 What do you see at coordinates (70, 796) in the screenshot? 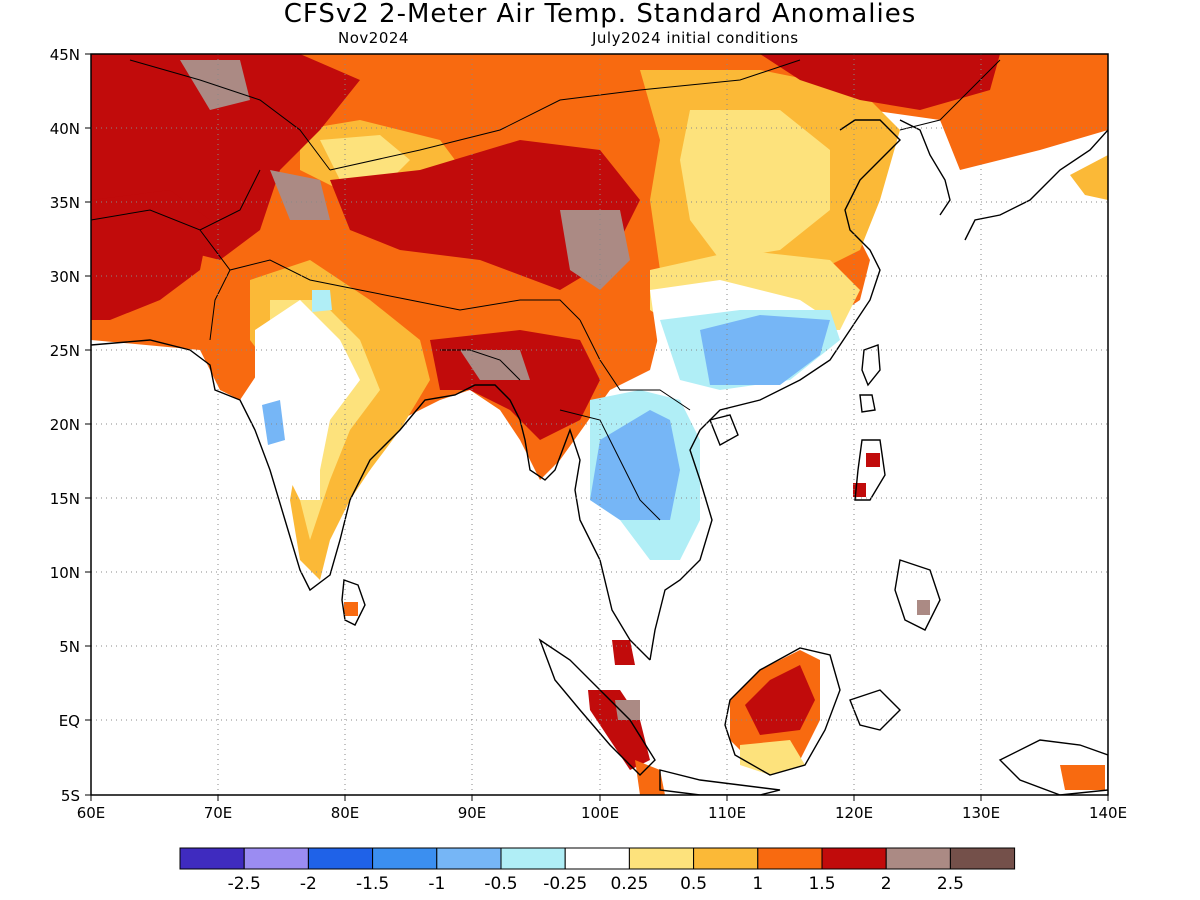
I see `y-tick-label: 5S` at bounding box center [70, 796].